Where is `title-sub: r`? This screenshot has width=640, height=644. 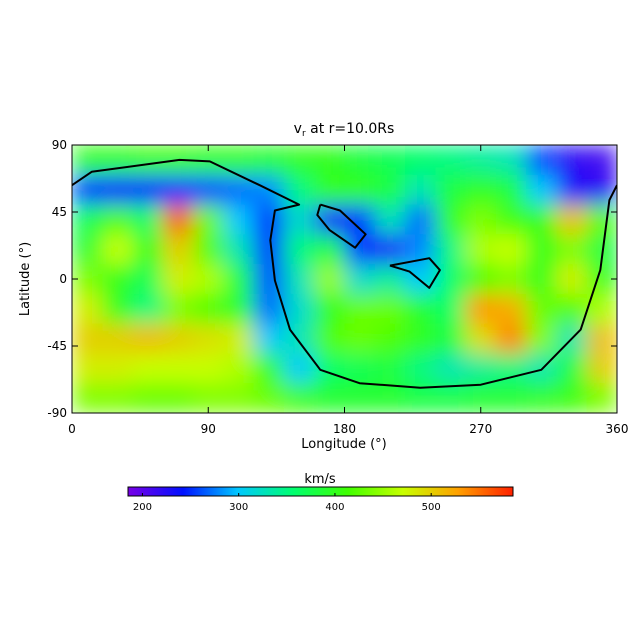
title-sub: r is located at coordinates (304, 134).